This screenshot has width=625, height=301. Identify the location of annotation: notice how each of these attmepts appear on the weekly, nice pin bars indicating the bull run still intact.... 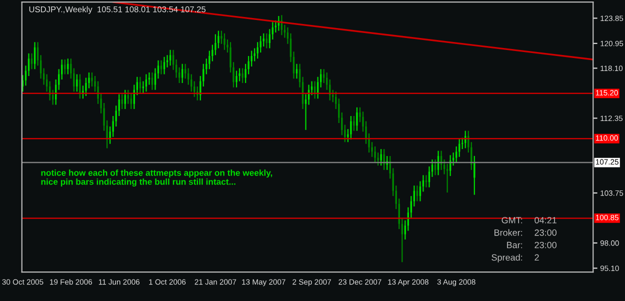
(156, 178).